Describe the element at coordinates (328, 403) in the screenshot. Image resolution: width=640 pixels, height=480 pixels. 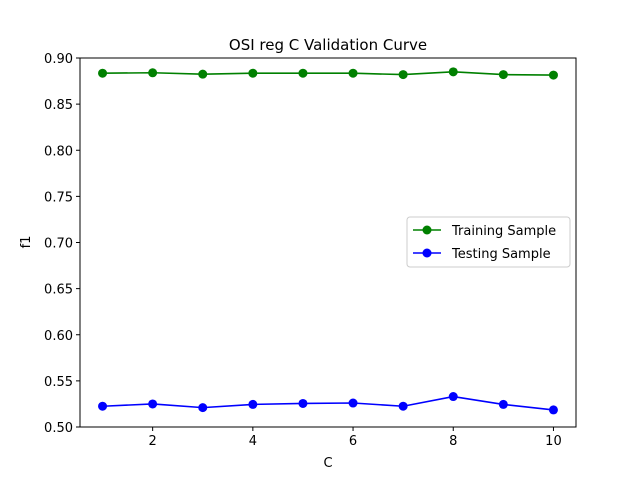
I see `series-line-testing-sample` at that location.